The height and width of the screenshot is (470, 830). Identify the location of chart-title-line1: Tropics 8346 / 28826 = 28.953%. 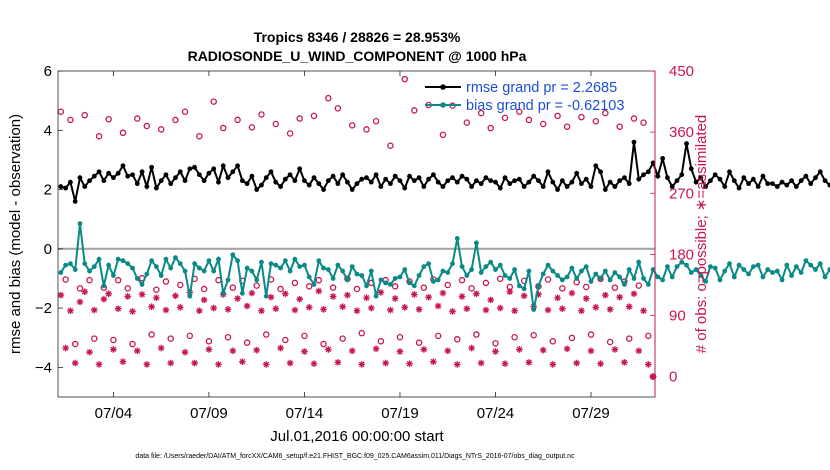
(357, 37).